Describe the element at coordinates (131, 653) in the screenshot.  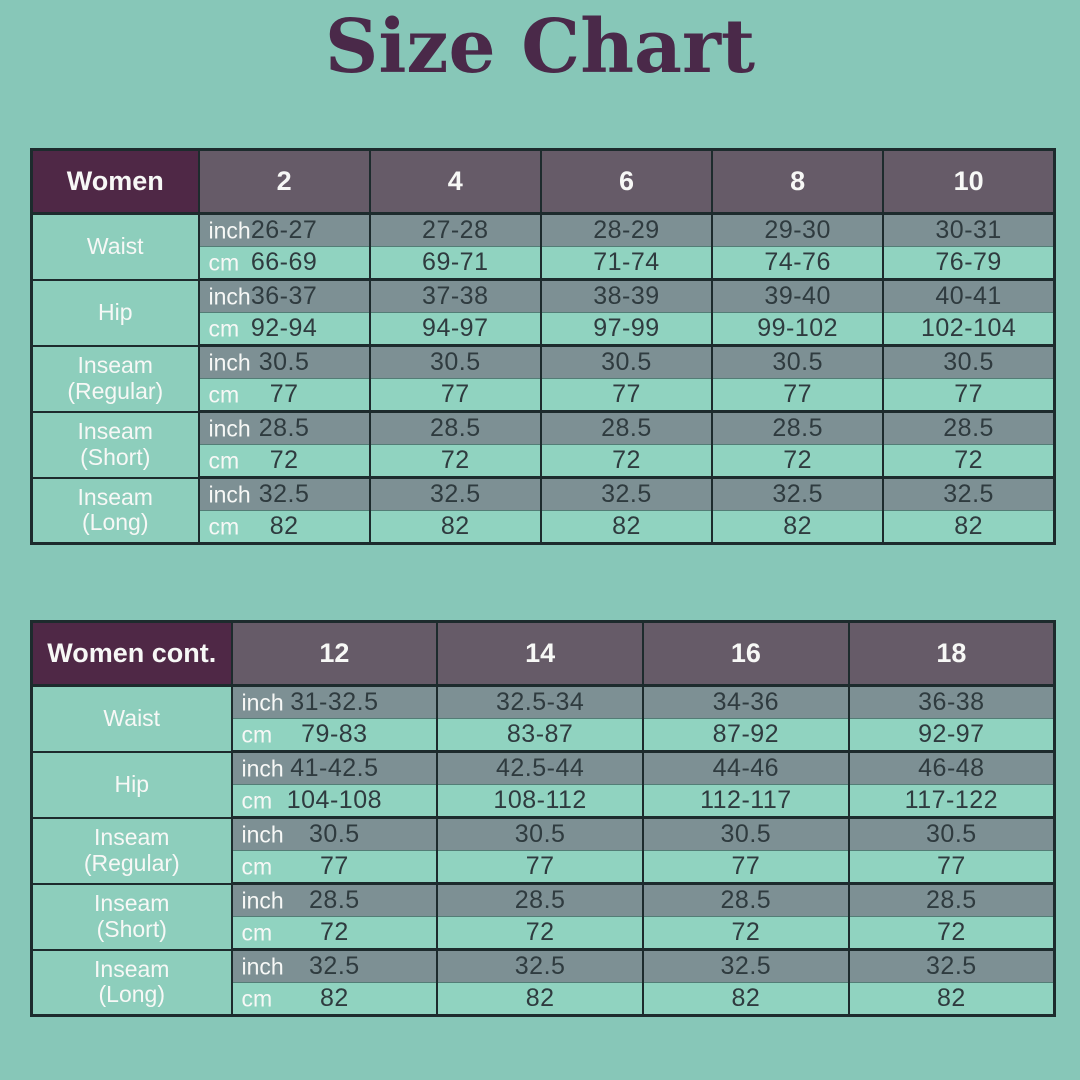
I see `table-group-label: Women cont.` at that location.